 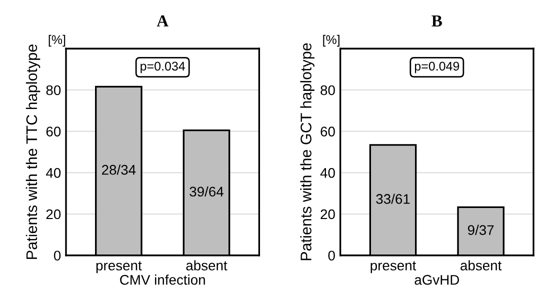 I want to click on data-label: 33/61, so click(x=393, y=199).